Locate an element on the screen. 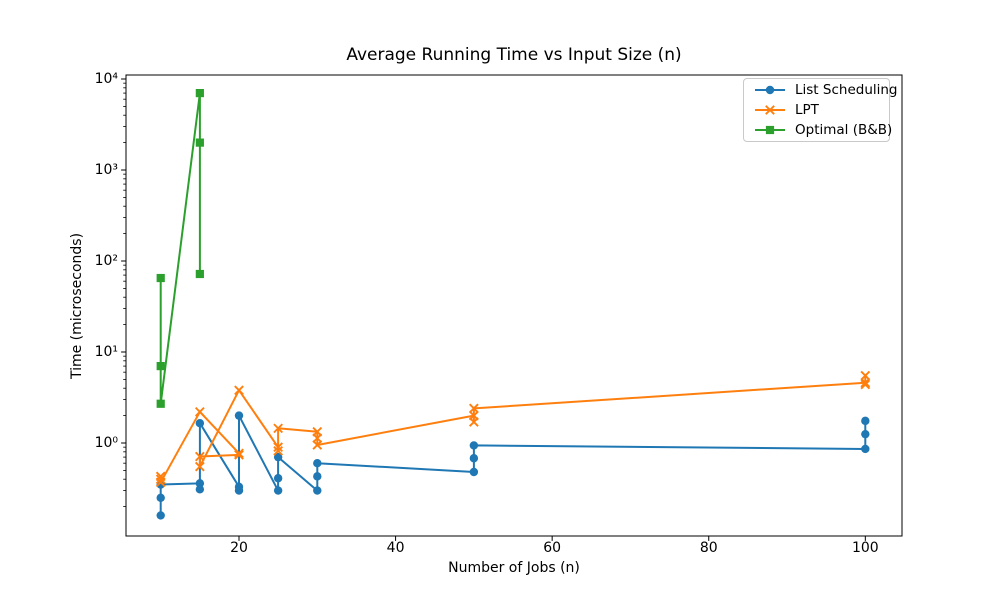 The height and width of the screenshot is (600, 1000). series-list-scheduling is located at coordinates (513, 465).